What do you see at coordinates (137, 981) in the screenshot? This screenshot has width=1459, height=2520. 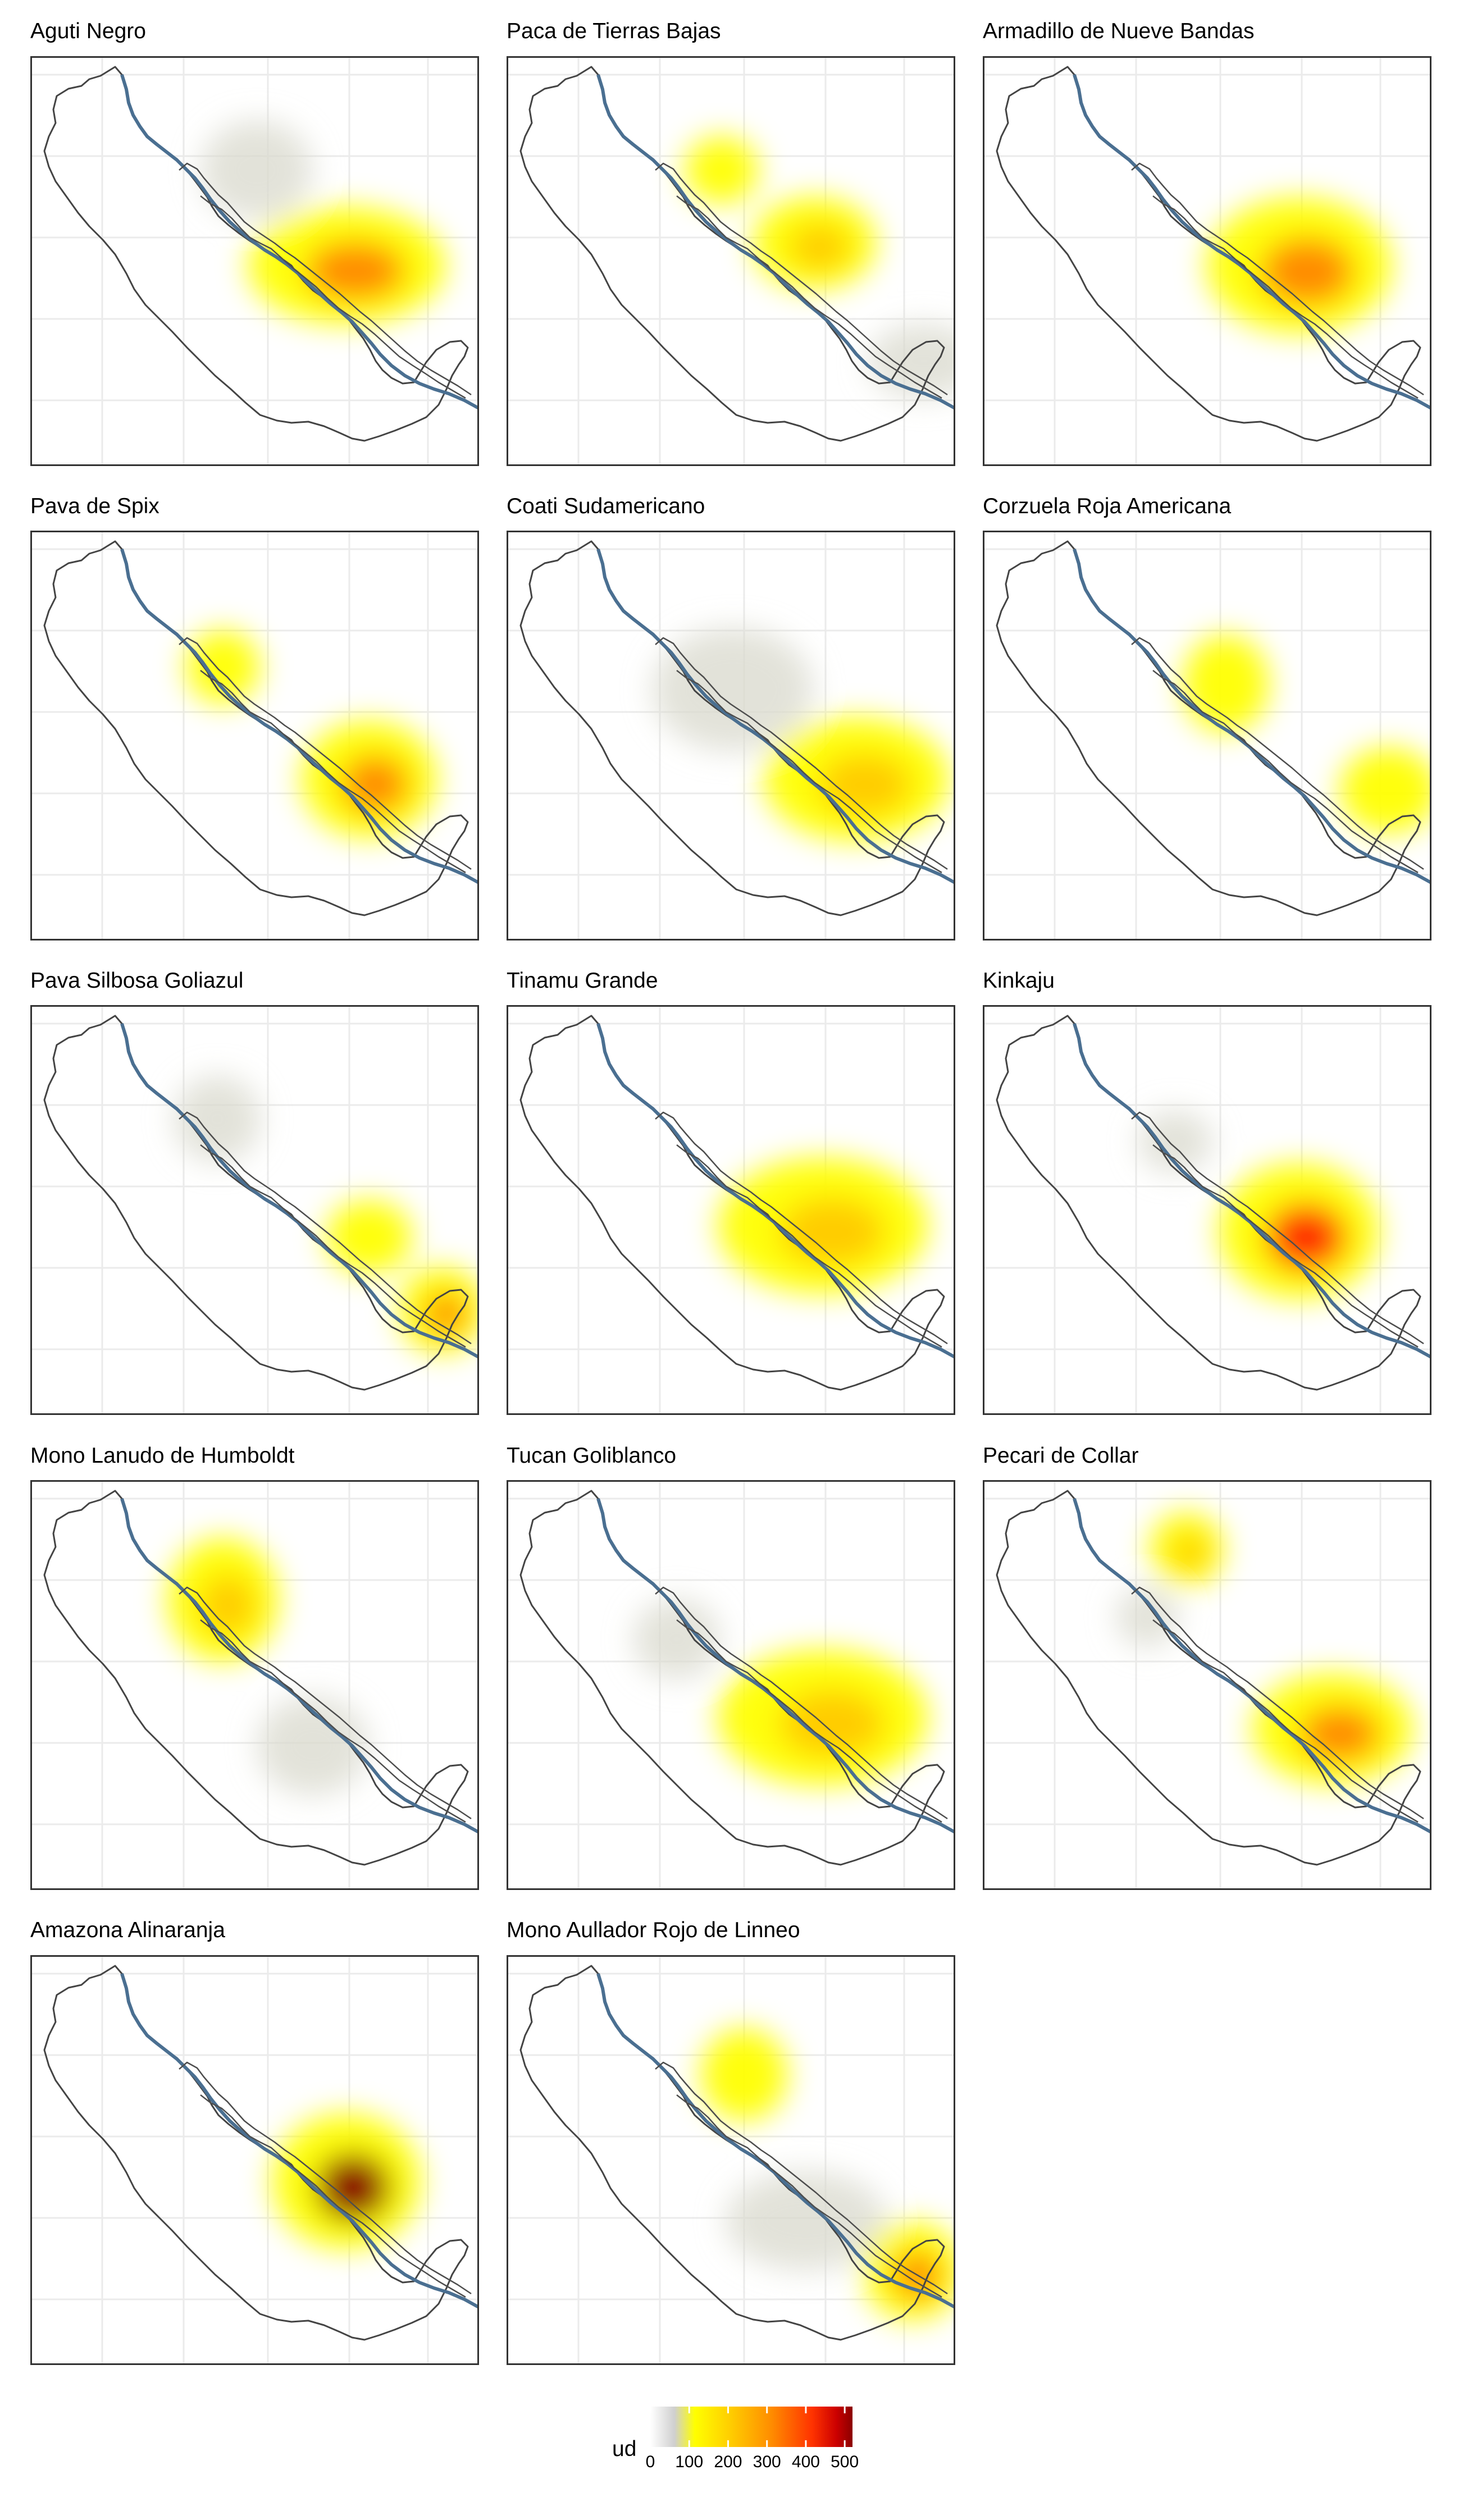 I see `panel-title: Pava Silbosa Goliazul` at bounding box center [137, 981].